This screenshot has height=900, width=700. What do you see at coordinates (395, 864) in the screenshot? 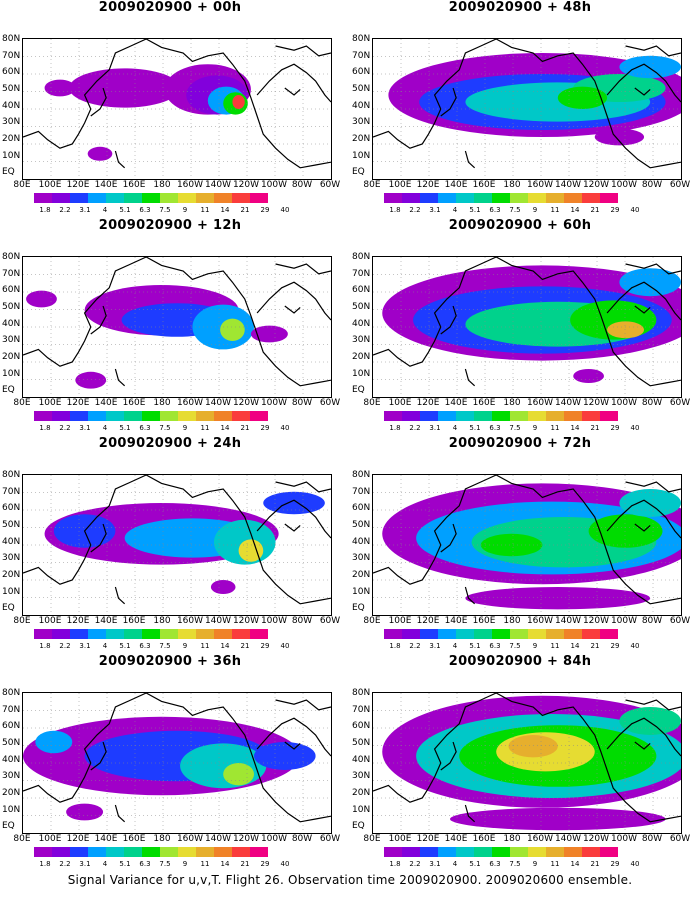
I see `colorbar-label: 1.8` at bounding box center [395, 864].